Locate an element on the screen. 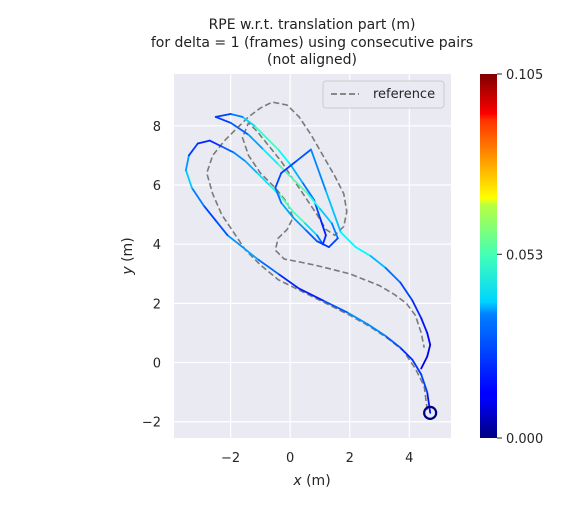 This screenshot has width=578, height=508. y-tick-label: 2 is located at coordinates (157, 304).